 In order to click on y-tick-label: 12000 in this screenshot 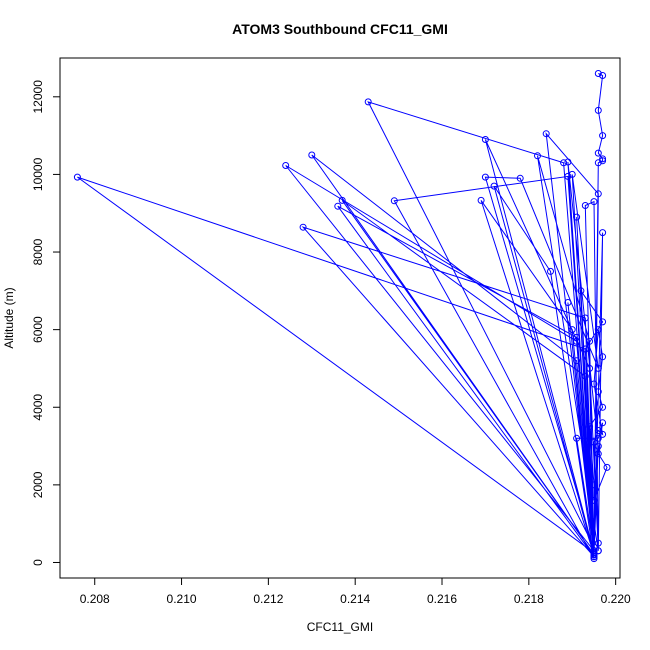, I will do `click(38, 97)`.